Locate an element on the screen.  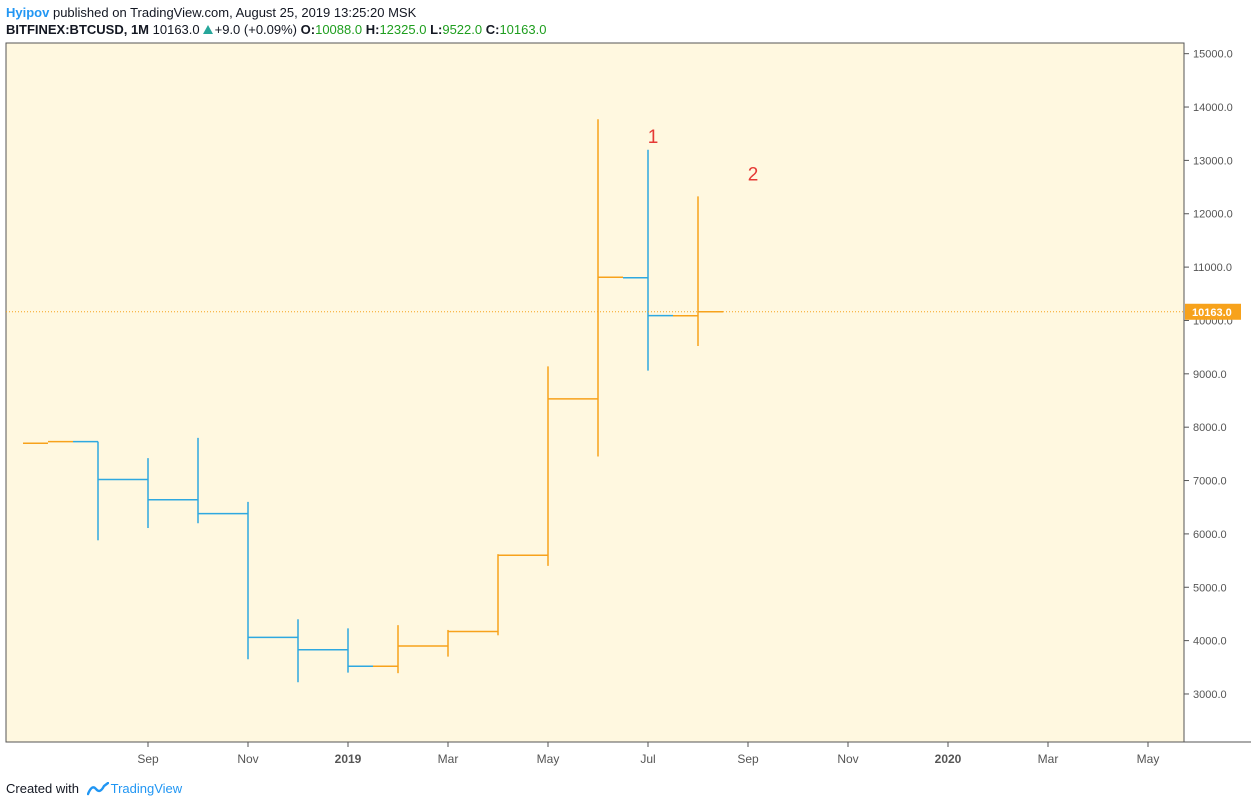
open-label: O: is located at coordinates (308, 29).